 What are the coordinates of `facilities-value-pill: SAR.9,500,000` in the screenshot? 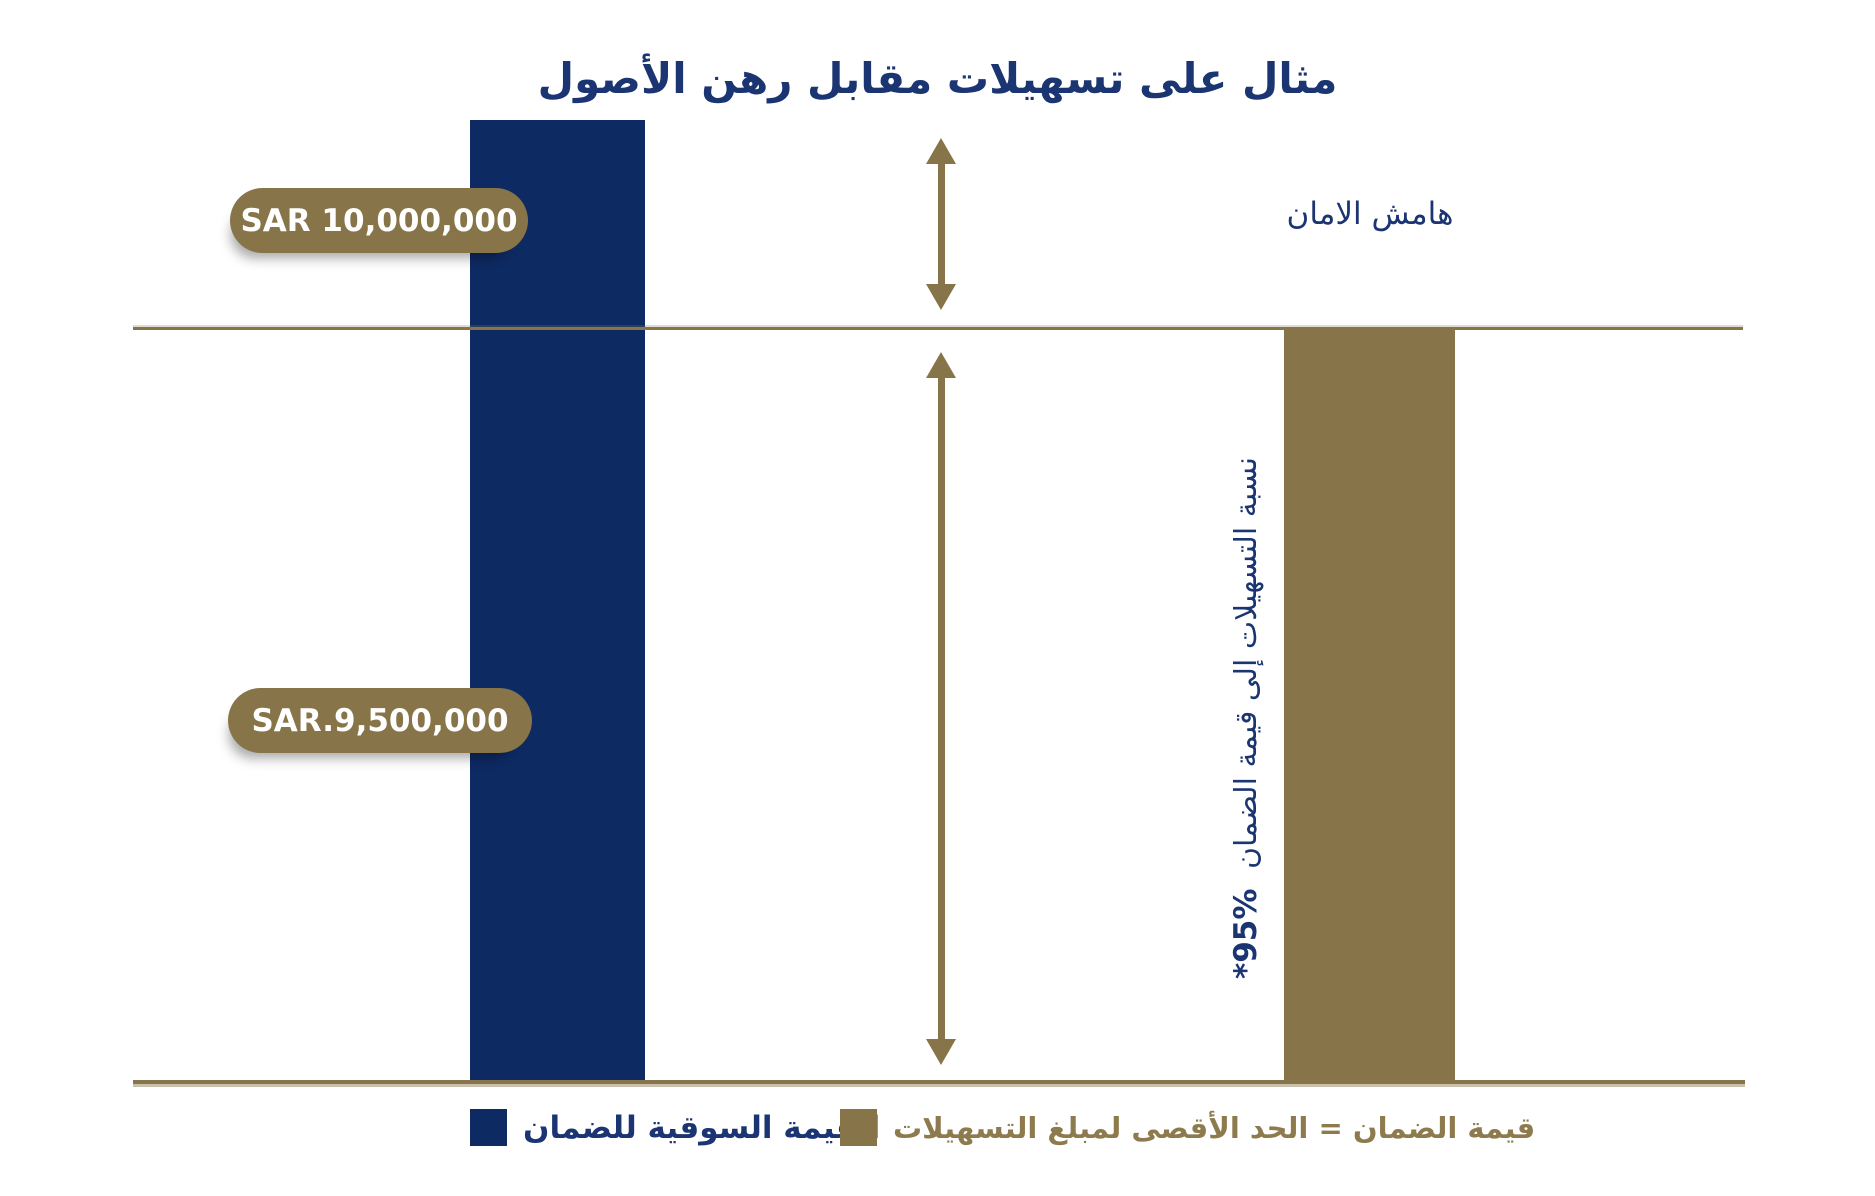 It's located at (380, 720).